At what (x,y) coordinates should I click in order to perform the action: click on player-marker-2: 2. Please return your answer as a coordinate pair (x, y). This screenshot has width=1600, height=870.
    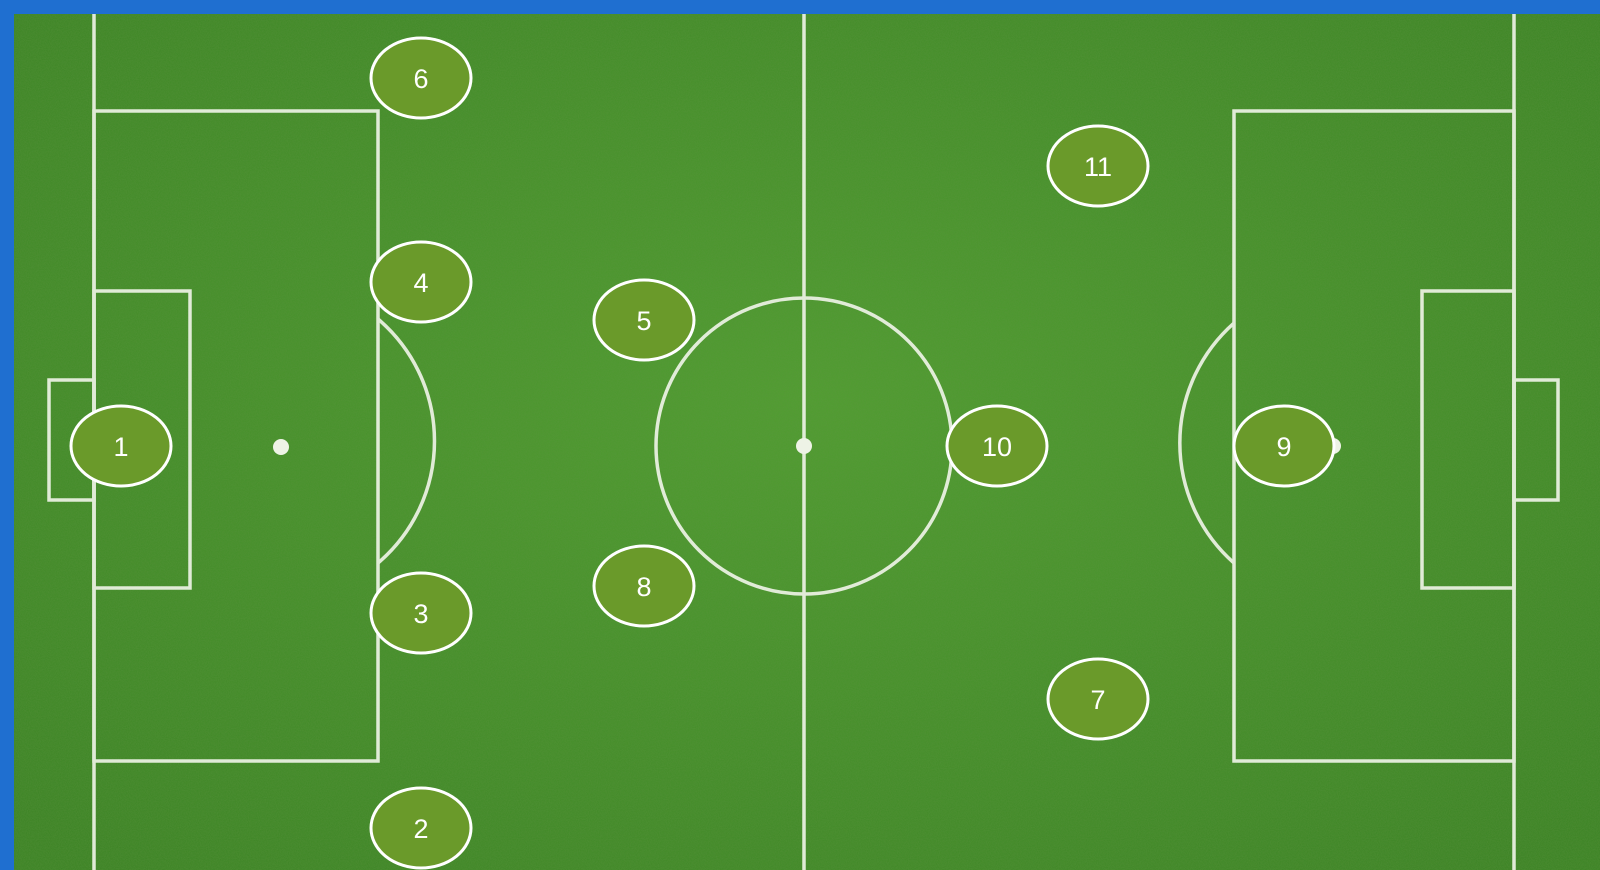
    Looking at the image, I should click on (421, 828).